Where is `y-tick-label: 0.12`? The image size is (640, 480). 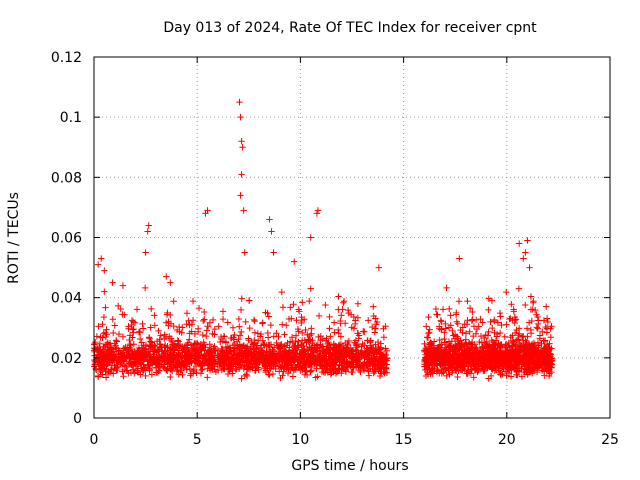
y-tick-label: 0.12 is located at coordinates (66, 58).